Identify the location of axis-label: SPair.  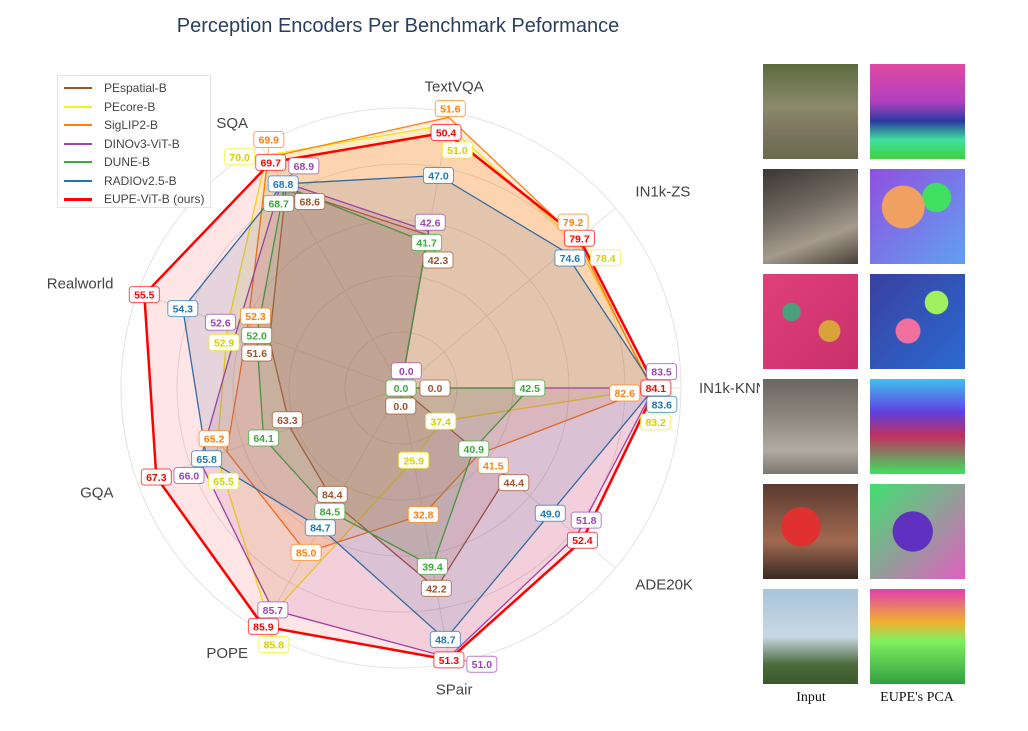
(454, 689).